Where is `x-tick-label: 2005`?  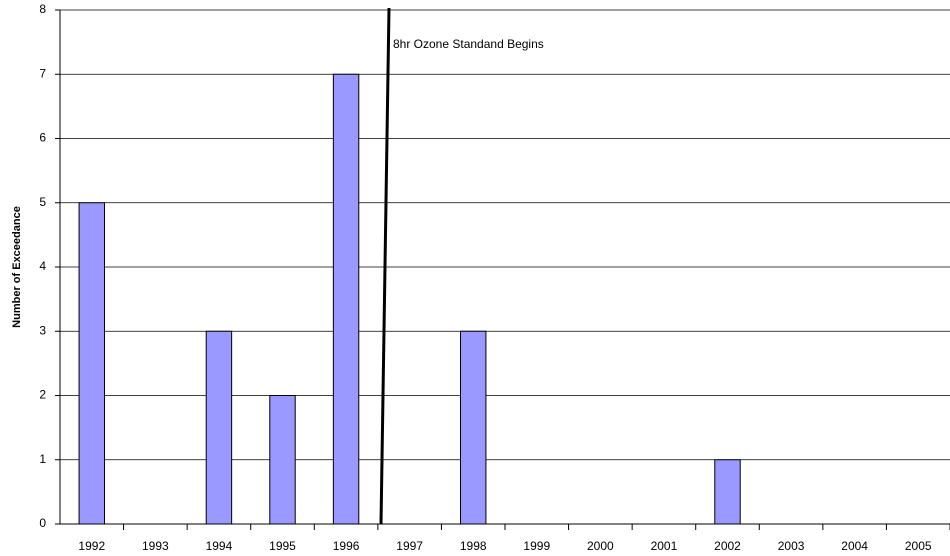 x-tick-label: 2005 is located at coordinates (918, 546).